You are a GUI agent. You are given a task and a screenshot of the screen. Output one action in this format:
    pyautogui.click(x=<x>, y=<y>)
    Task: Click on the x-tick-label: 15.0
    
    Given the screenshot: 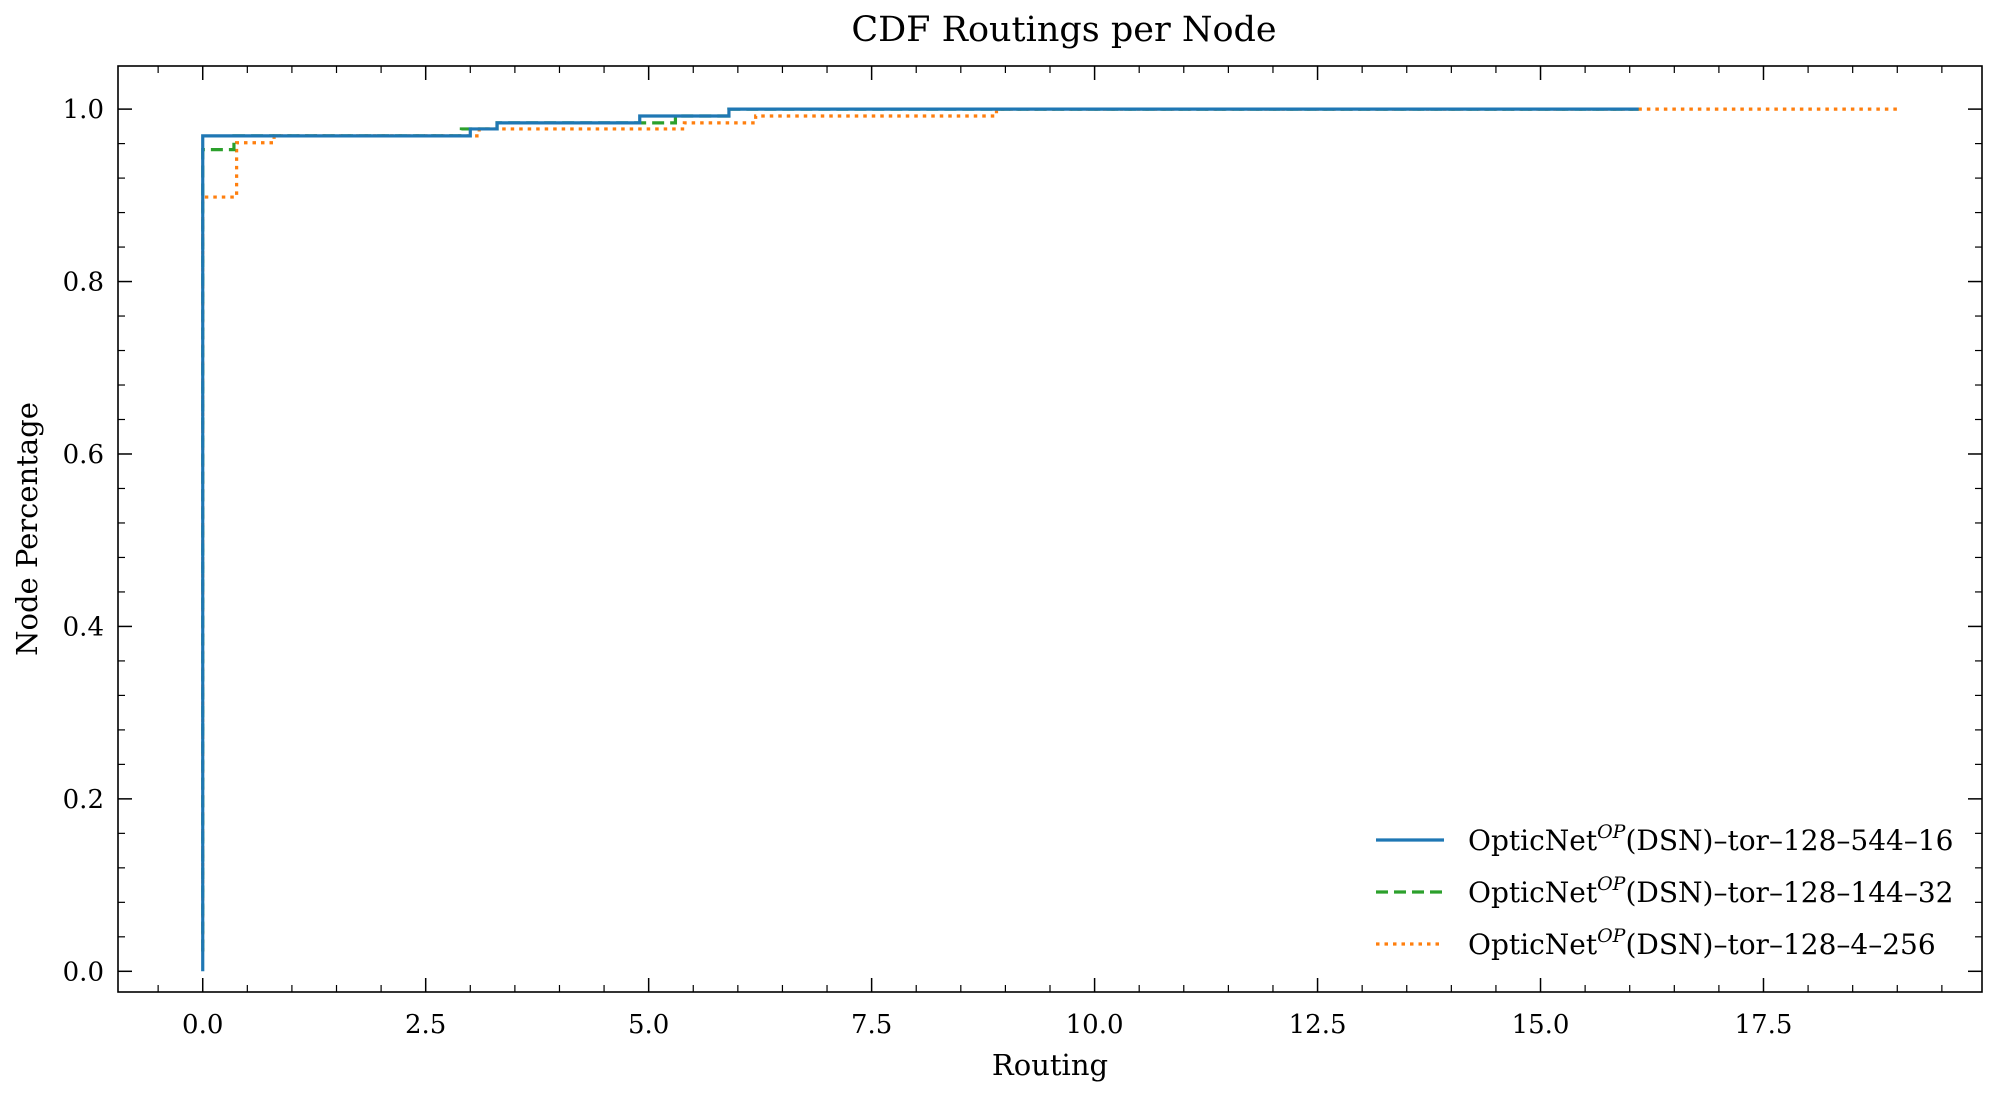 What is the action you would take?
    pyautogui.click(x=1541, y=1025)
    